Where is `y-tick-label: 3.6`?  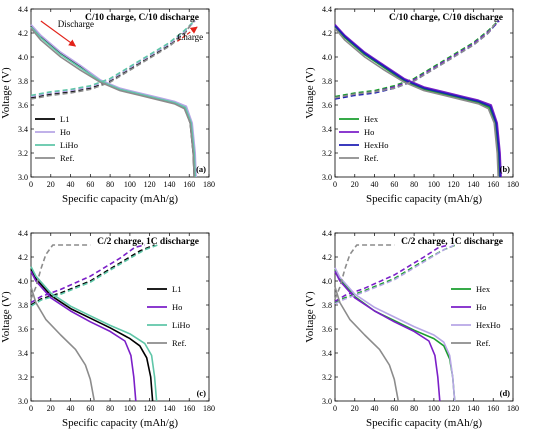 y-tick-label: 3.6 is located at coordinates (327, 329).